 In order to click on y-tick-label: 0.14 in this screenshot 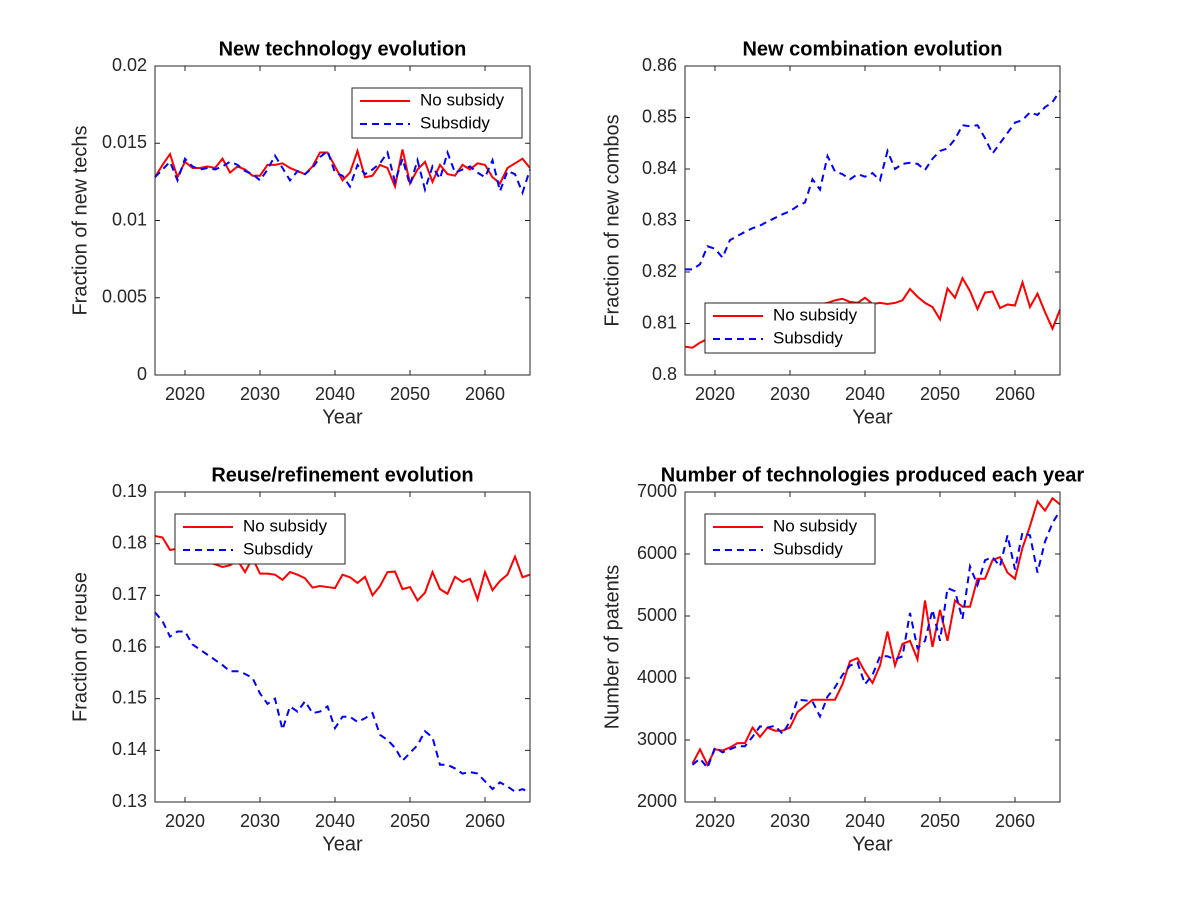, I will do `click(129, 749)`.